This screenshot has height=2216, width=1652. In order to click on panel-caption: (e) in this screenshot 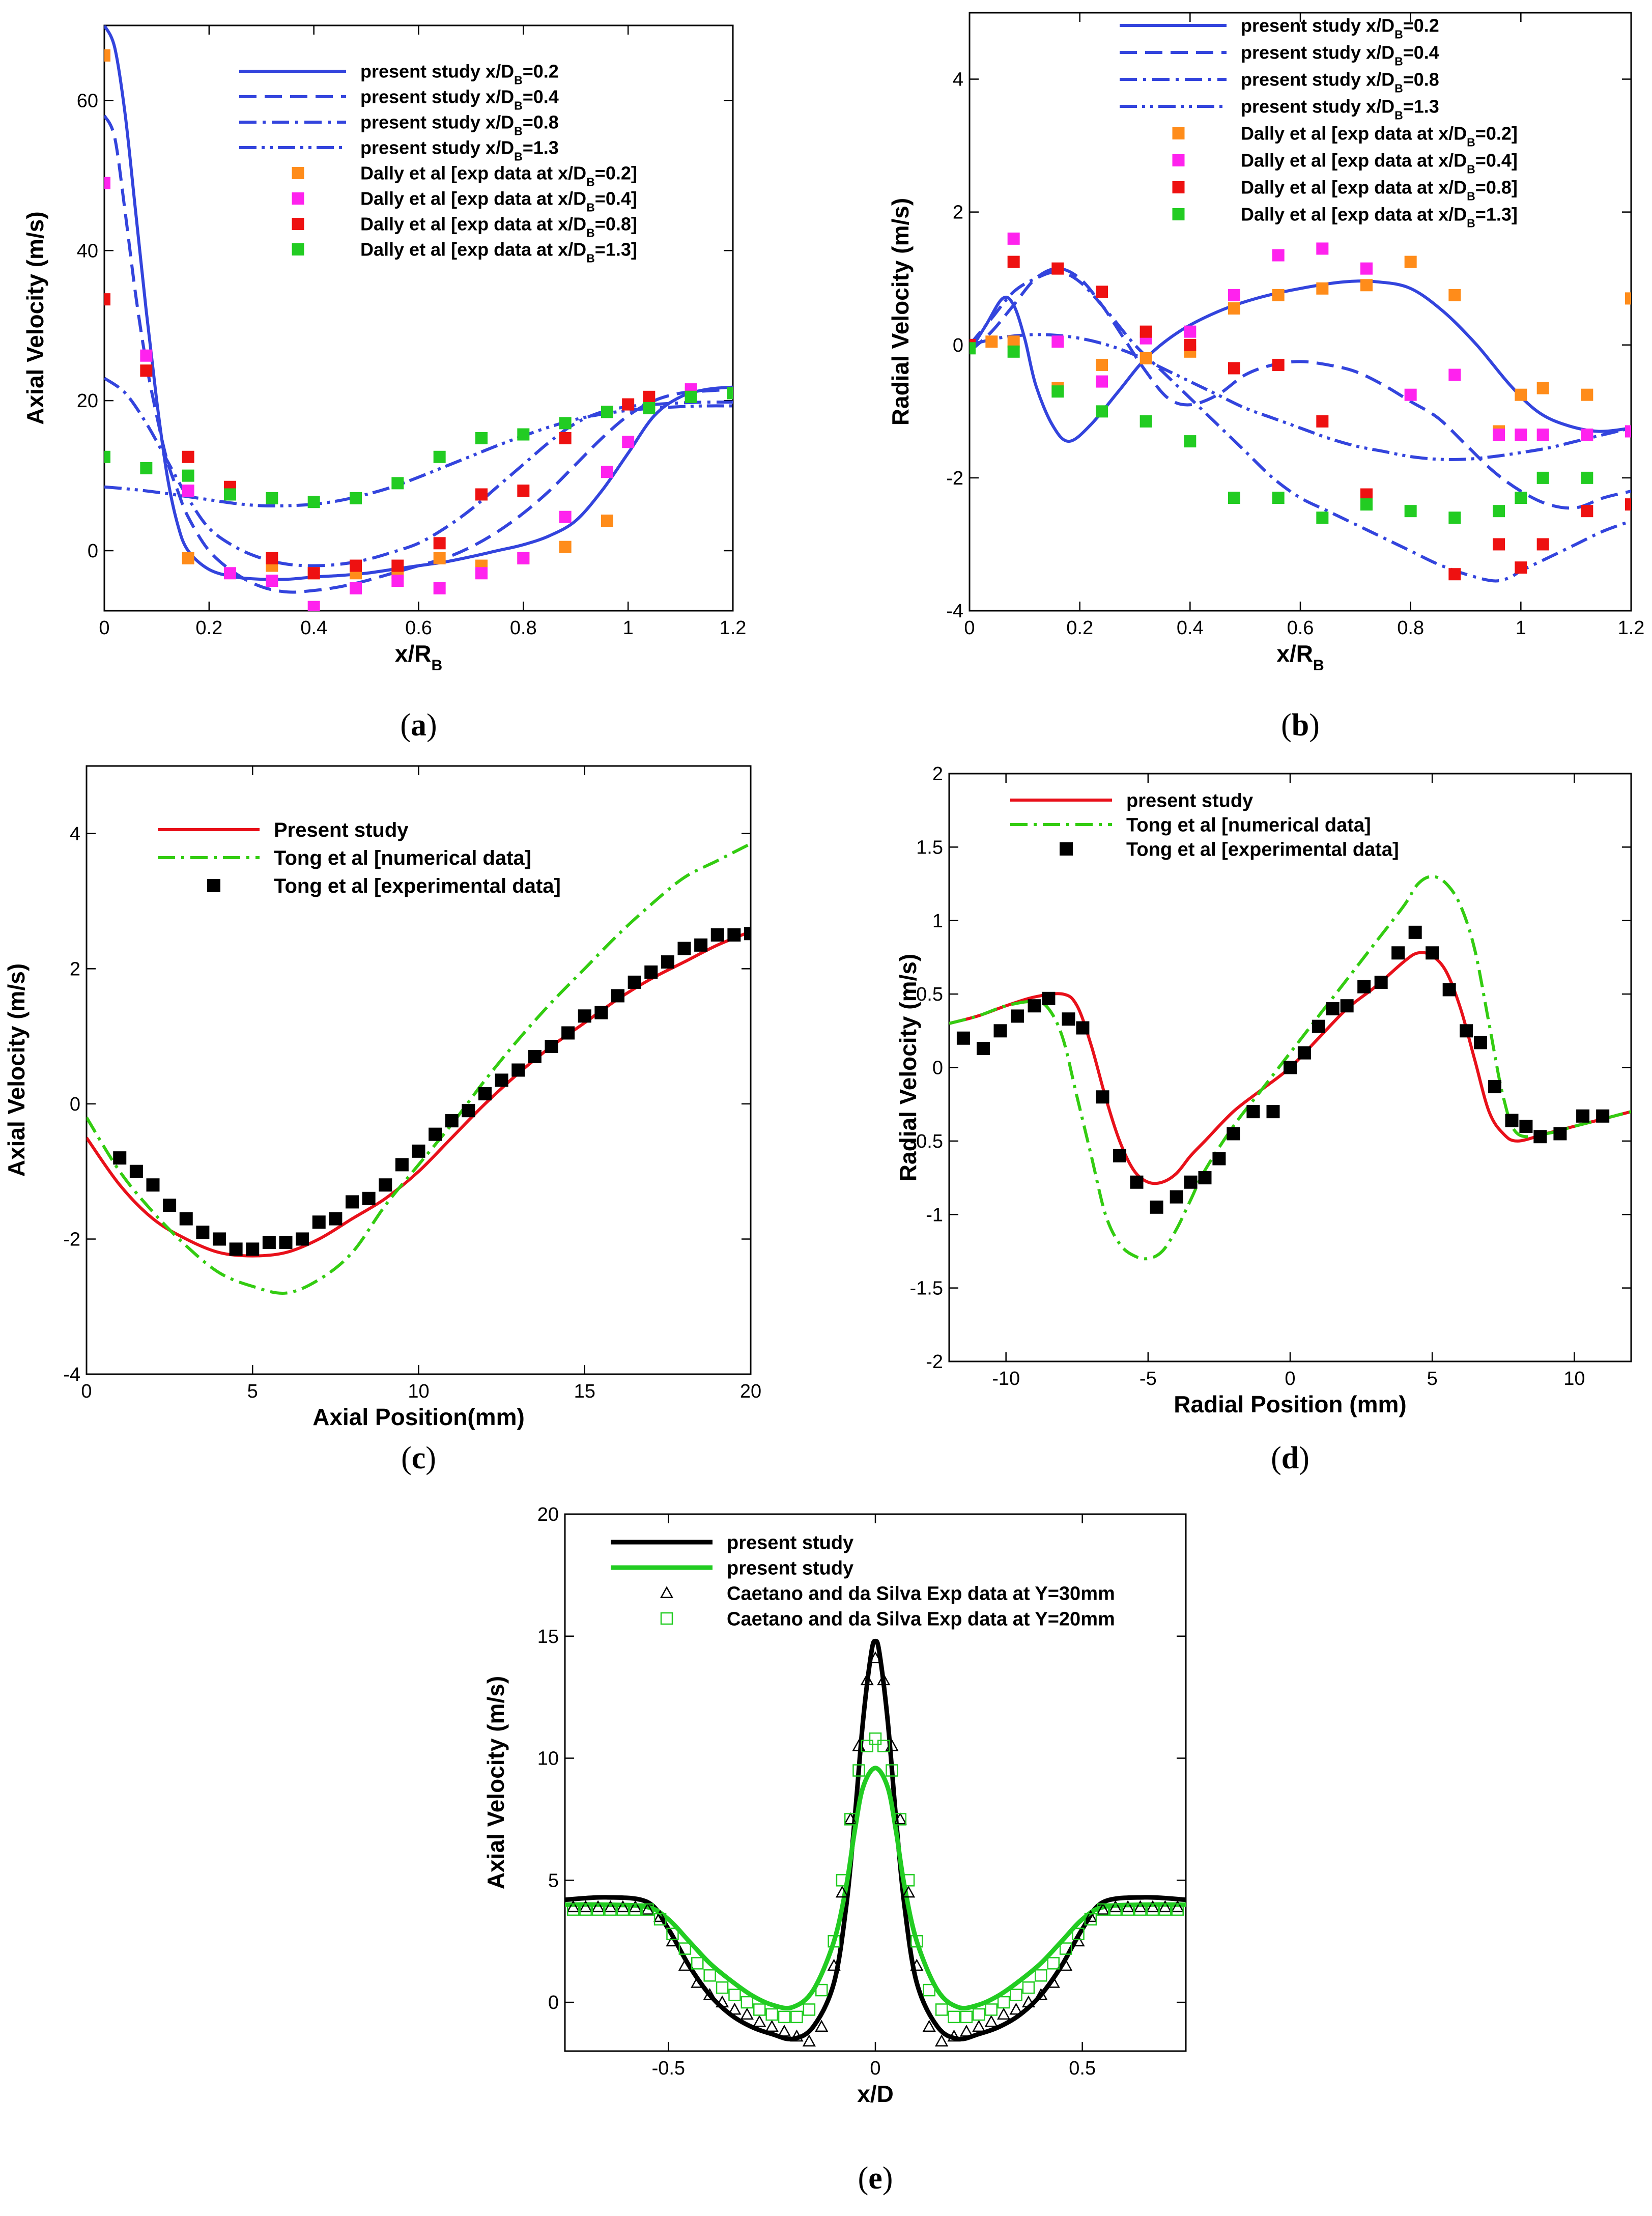, I will do `click(875, 2178)`.